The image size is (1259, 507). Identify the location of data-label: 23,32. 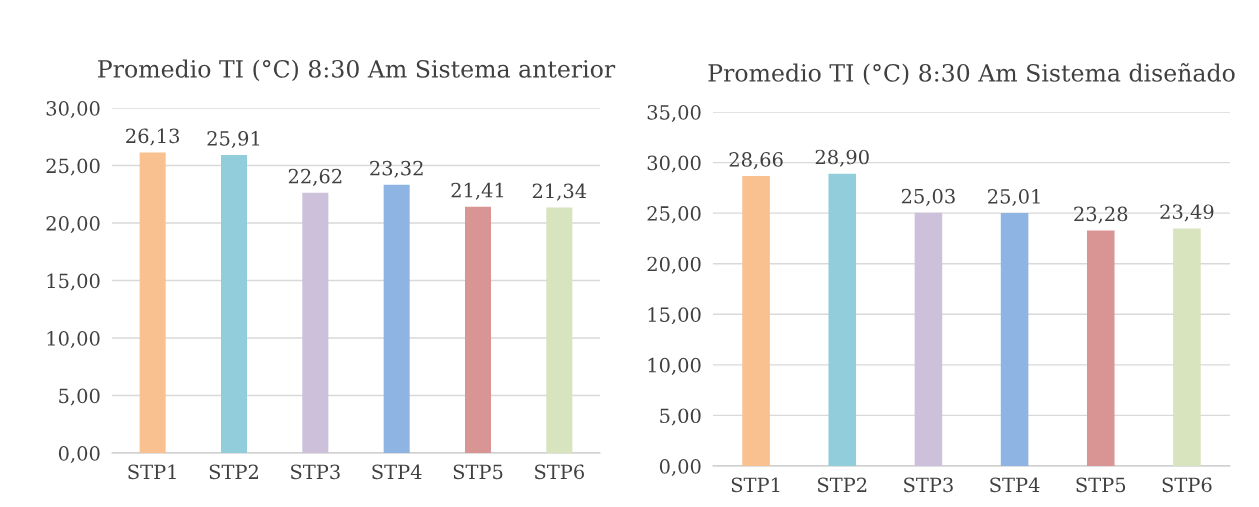
(396, 169).